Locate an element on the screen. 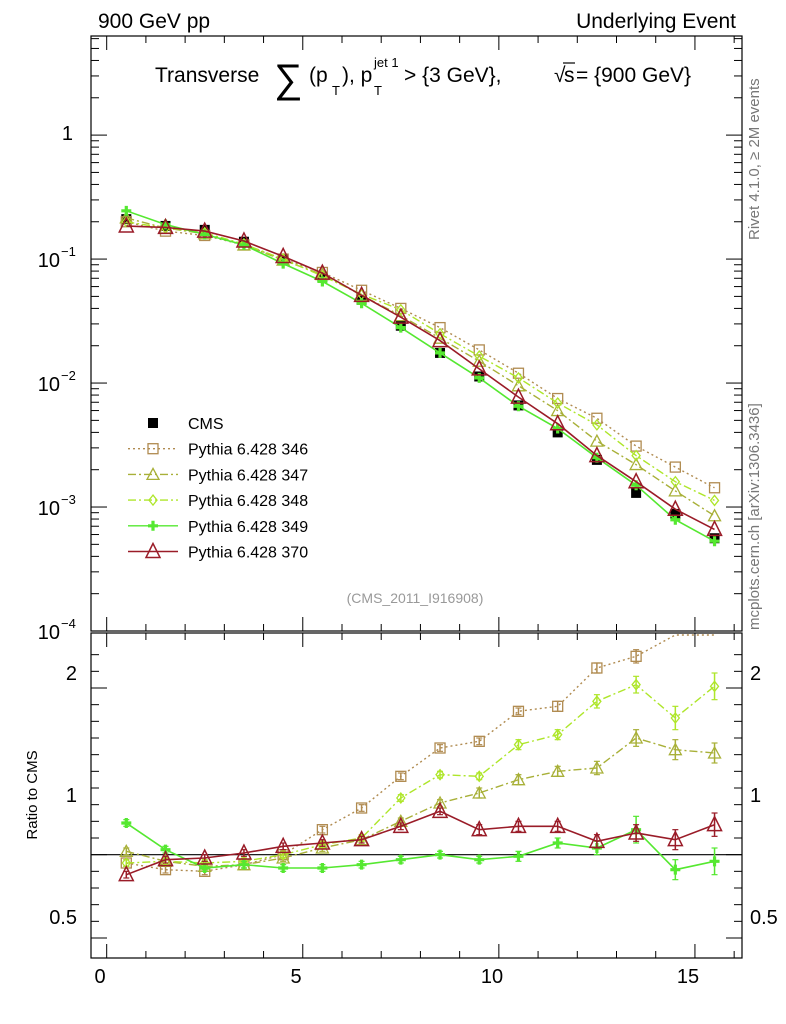 The image size is (786, 1024). legend-item-pythia-6-428-370: Pythia 6.428 370 is located at coordinates (218, 551).